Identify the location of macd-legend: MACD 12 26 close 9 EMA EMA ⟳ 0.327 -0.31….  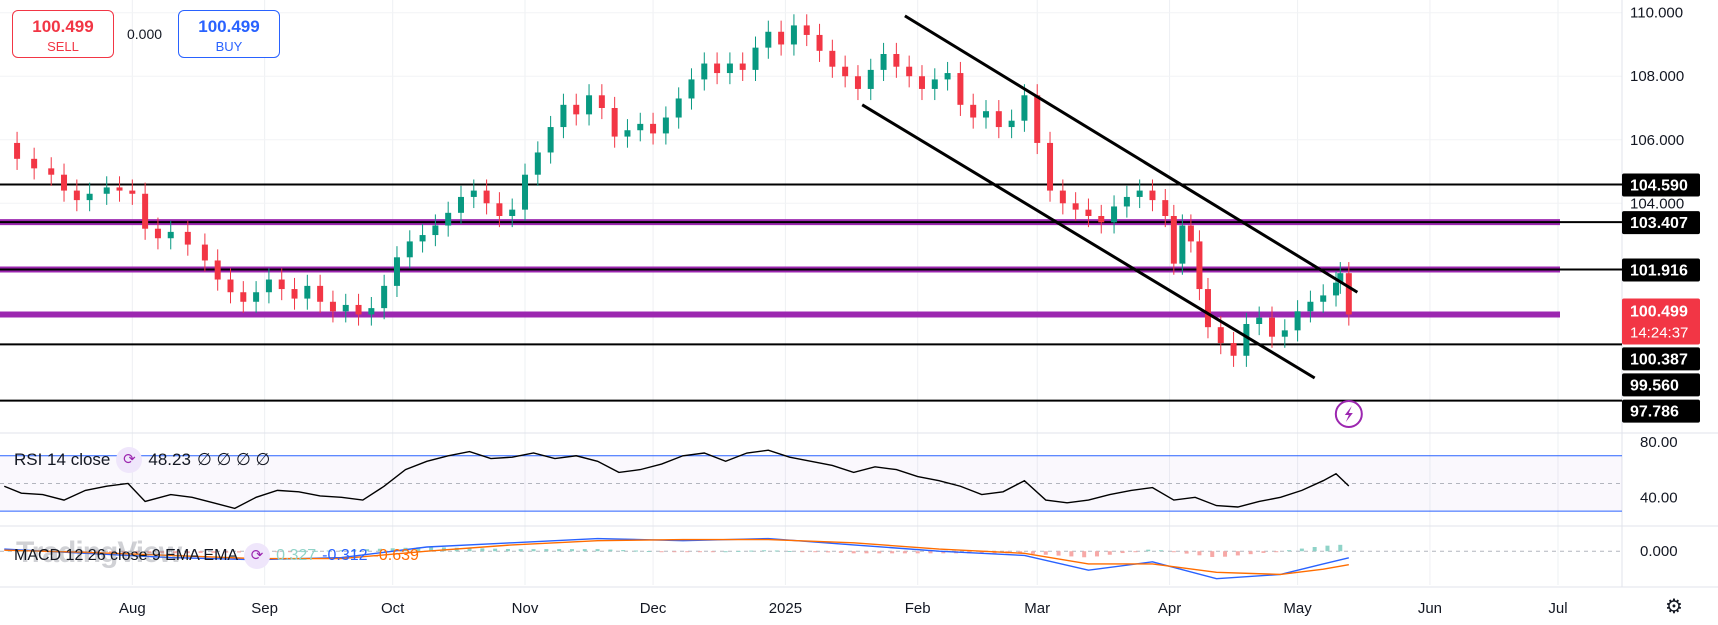
(216, 556).